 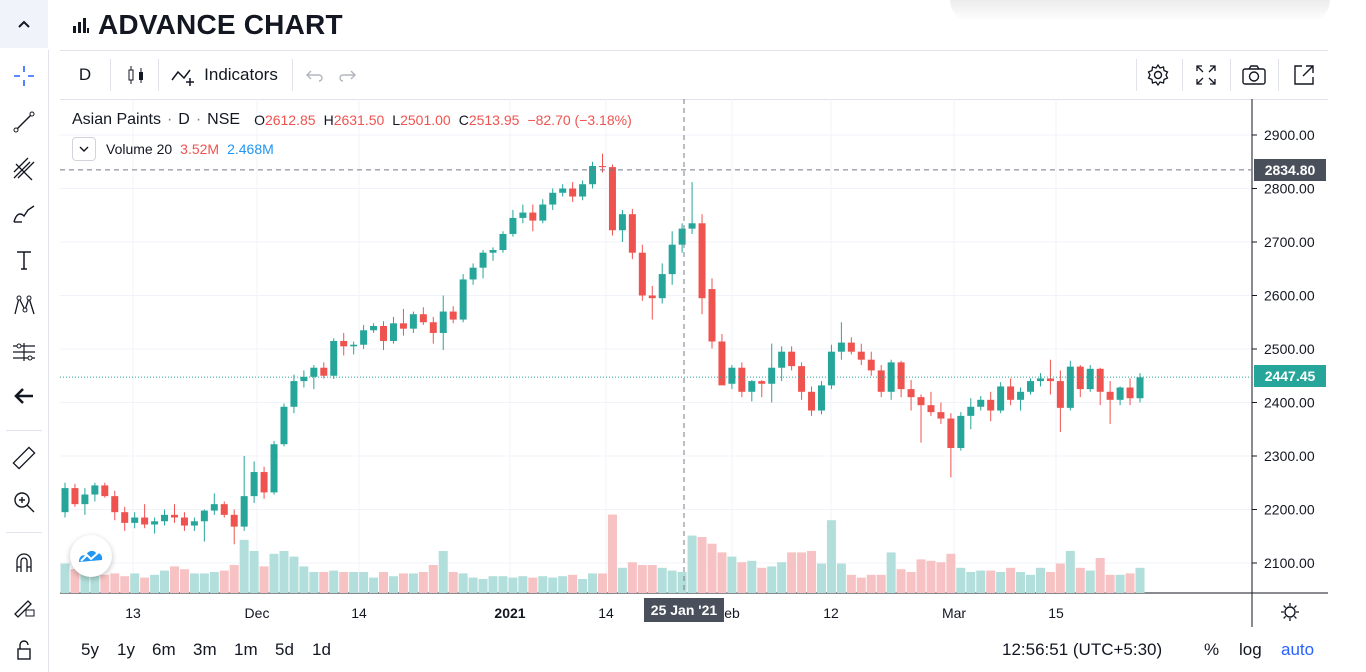 I want to click on fib-retracement-icon, so click(x=24, y=168).